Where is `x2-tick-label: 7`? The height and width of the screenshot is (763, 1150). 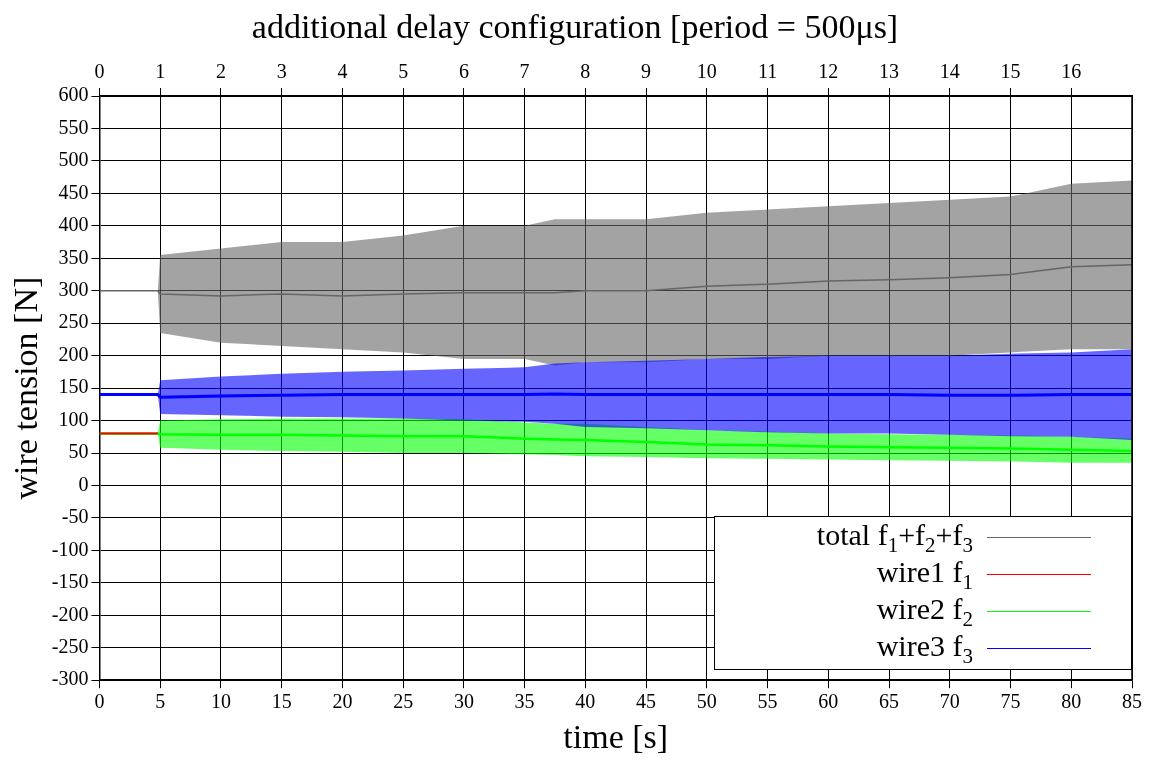 x2-tick-label: 7 is located at coordinates (524, 71).